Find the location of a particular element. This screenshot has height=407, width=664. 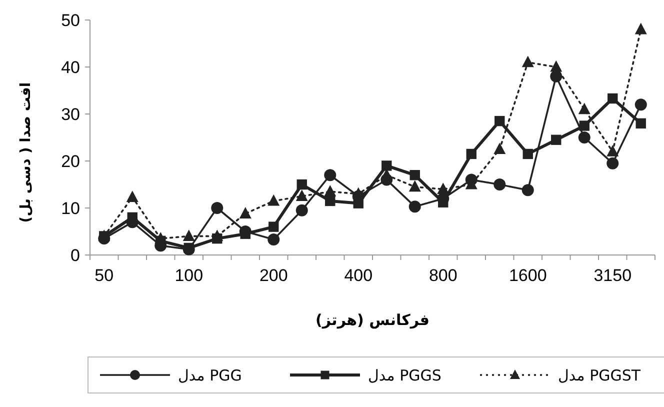

y-tick-label: 40 is located at coordinates (70, 67).